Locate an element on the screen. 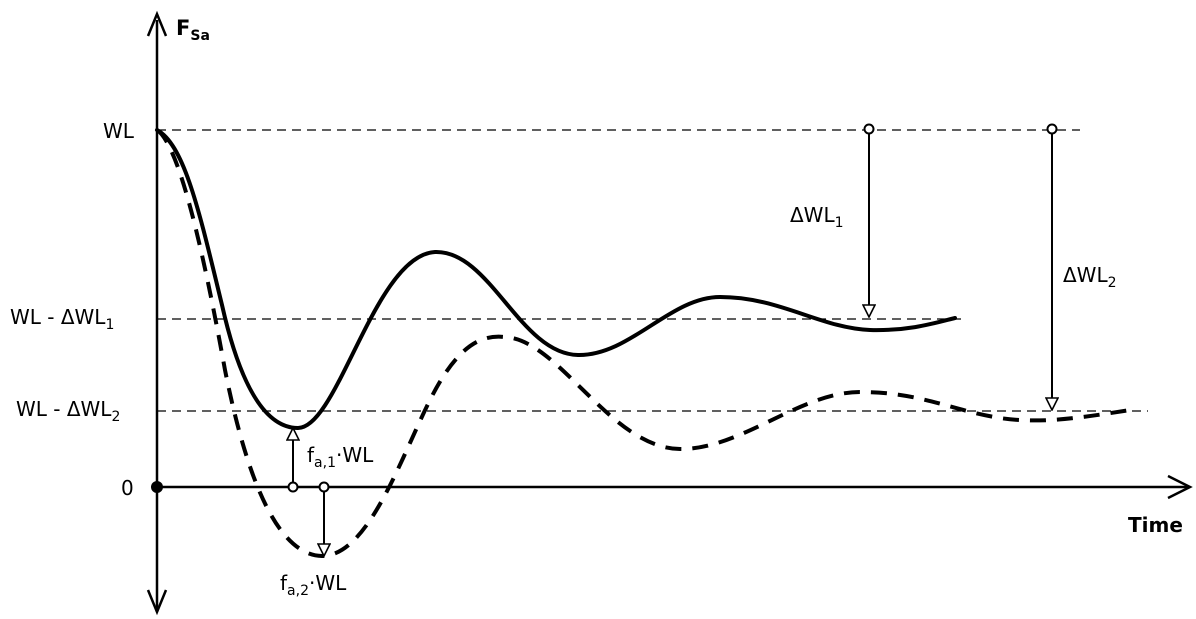 The image size is (1196, 619). origin-dot is located at coordinates (157, 487).